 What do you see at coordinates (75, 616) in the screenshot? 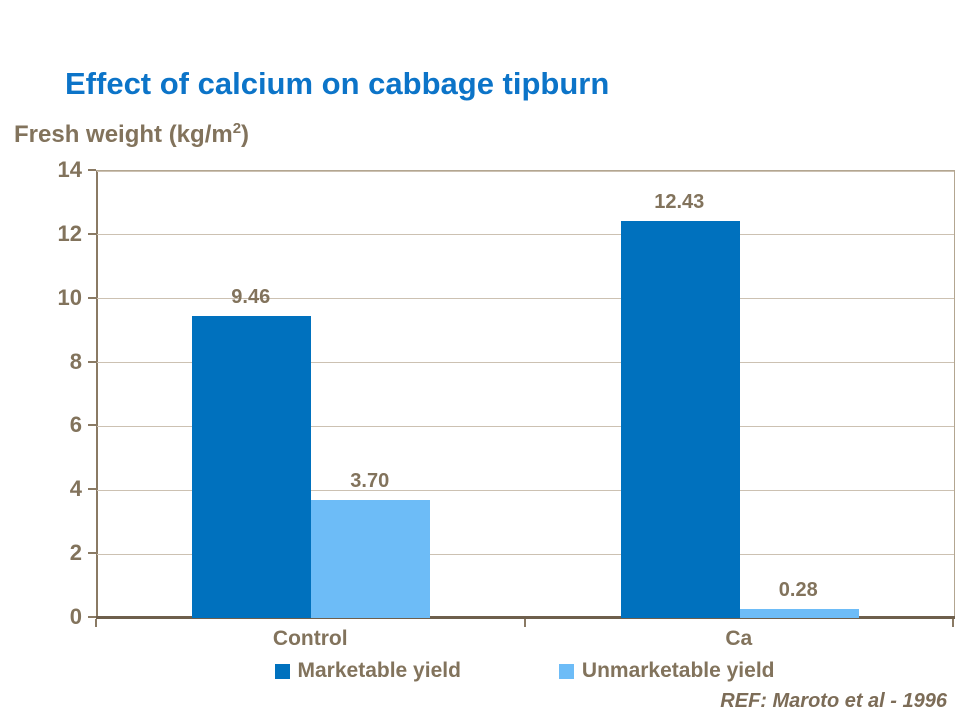
I see `y-axis-tick-label: 0` at bounding box center [75, 616].